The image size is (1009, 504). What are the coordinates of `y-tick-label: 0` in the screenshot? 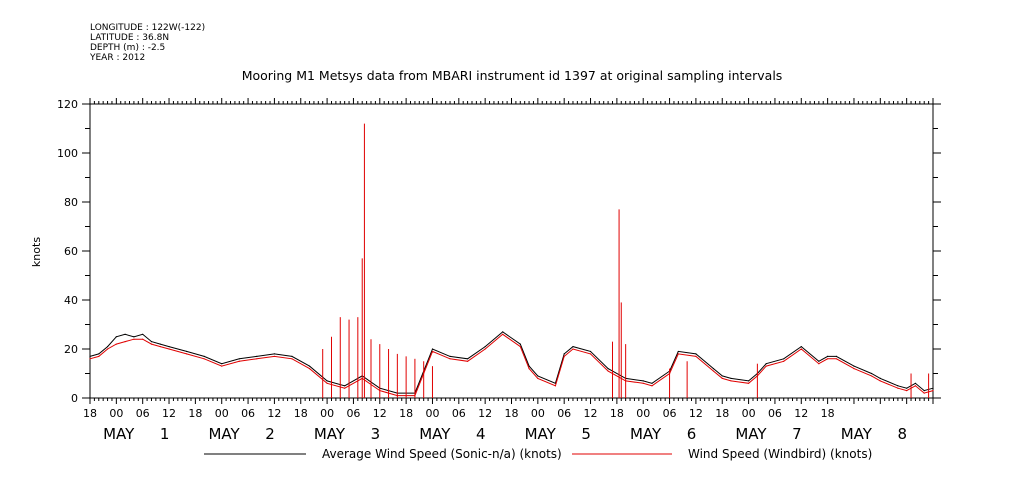 It's located at (74, 398).